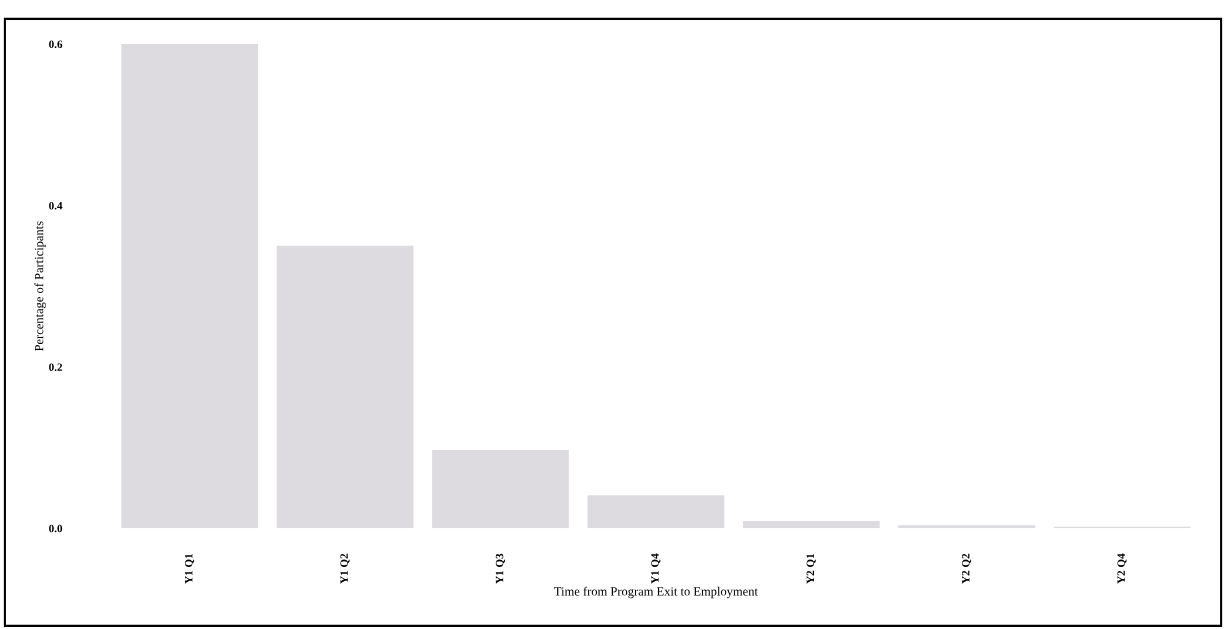 Image resolution: width=1226 pixels, height=629 pixels. What do you see at coordinates (190, 568) in the screenshot?
I see `x-tick-label: Y1 Q1` at bounding box center [190, 568].